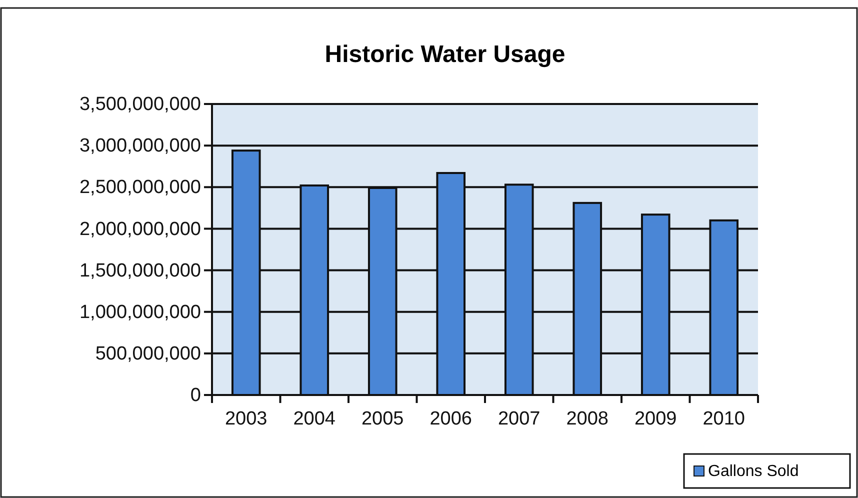 This screenshot has height=498, width=858. What do you see at coordinates (140, 312) in the screenshot?
I see `y-tick-label: 1,000,000,000` at bounding box center [140, 312].